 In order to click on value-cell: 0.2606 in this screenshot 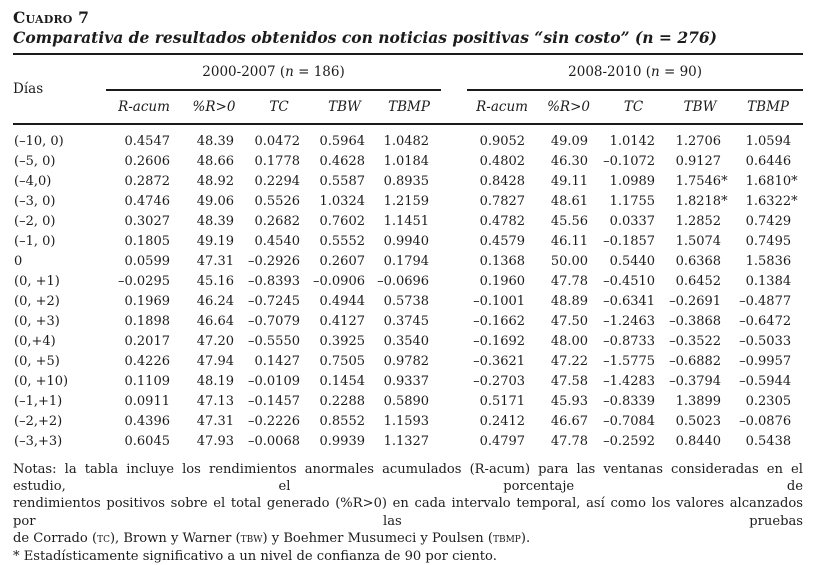, I will do `click(147, 162)`.